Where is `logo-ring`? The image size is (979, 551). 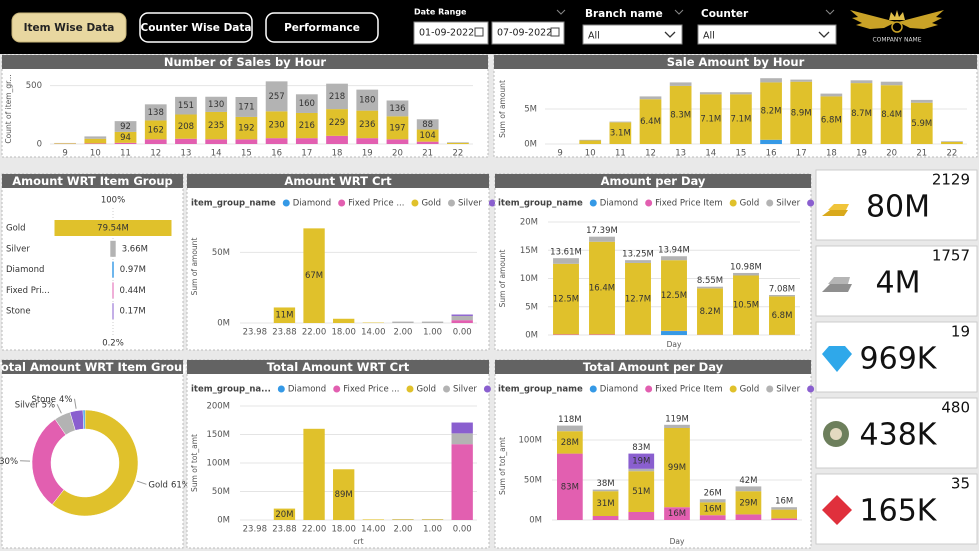
logo-ring is located at coordinates (897, 27).